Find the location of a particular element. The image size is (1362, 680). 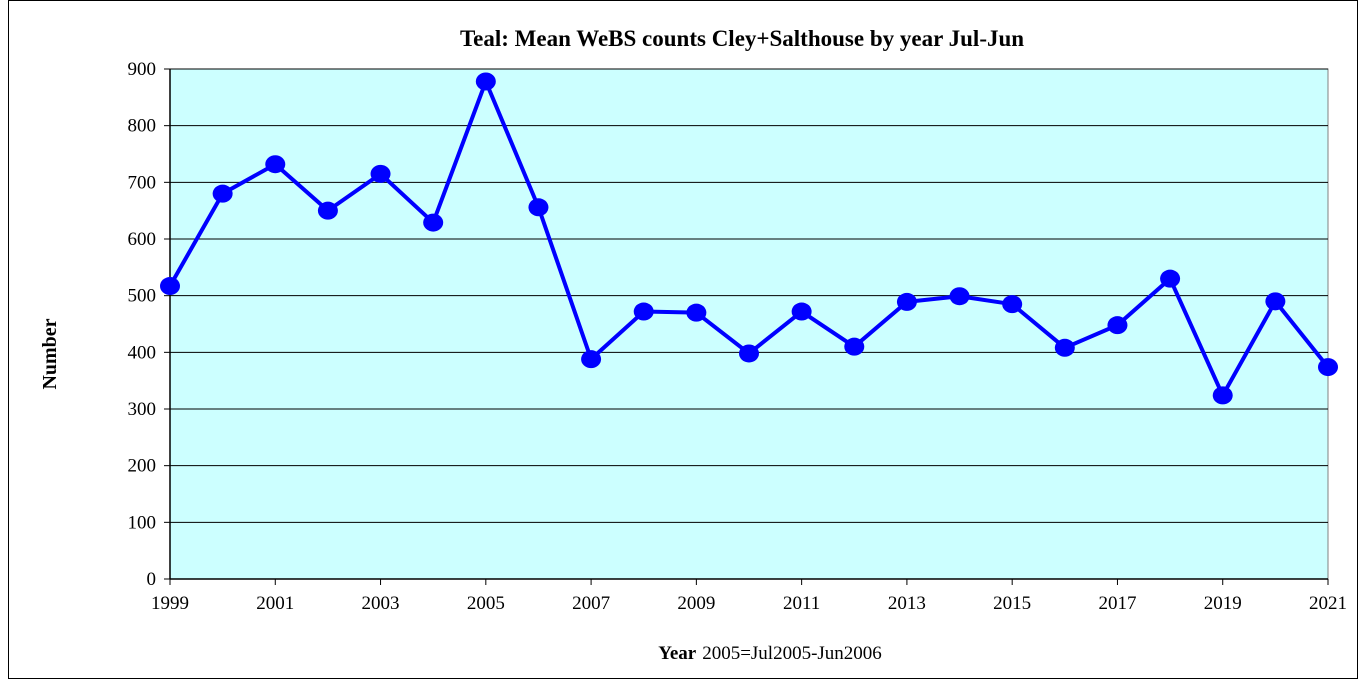

x-tick-label-2017: 2017 is located at coordinates (1117, 603).